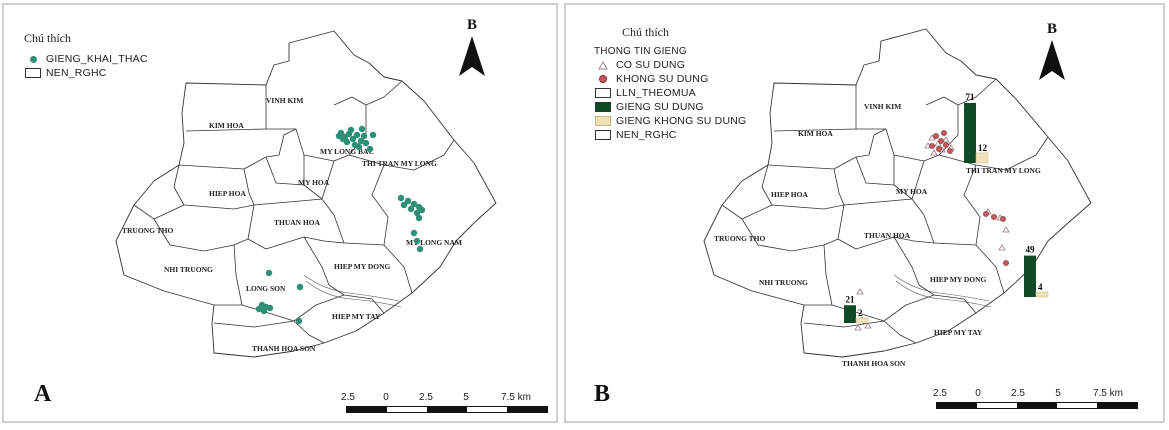  Describe the element at coordinates (386, 397) in the screenshot. I see `scale-label: 0` at that location.